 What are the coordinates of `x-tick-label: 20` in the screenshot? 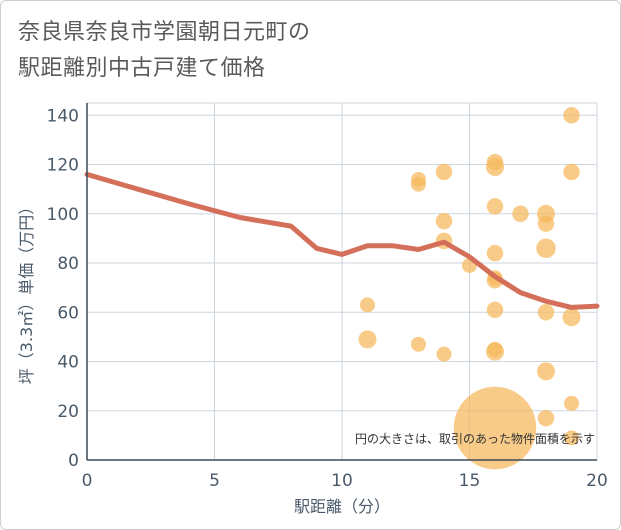 It's located at (597, 481).